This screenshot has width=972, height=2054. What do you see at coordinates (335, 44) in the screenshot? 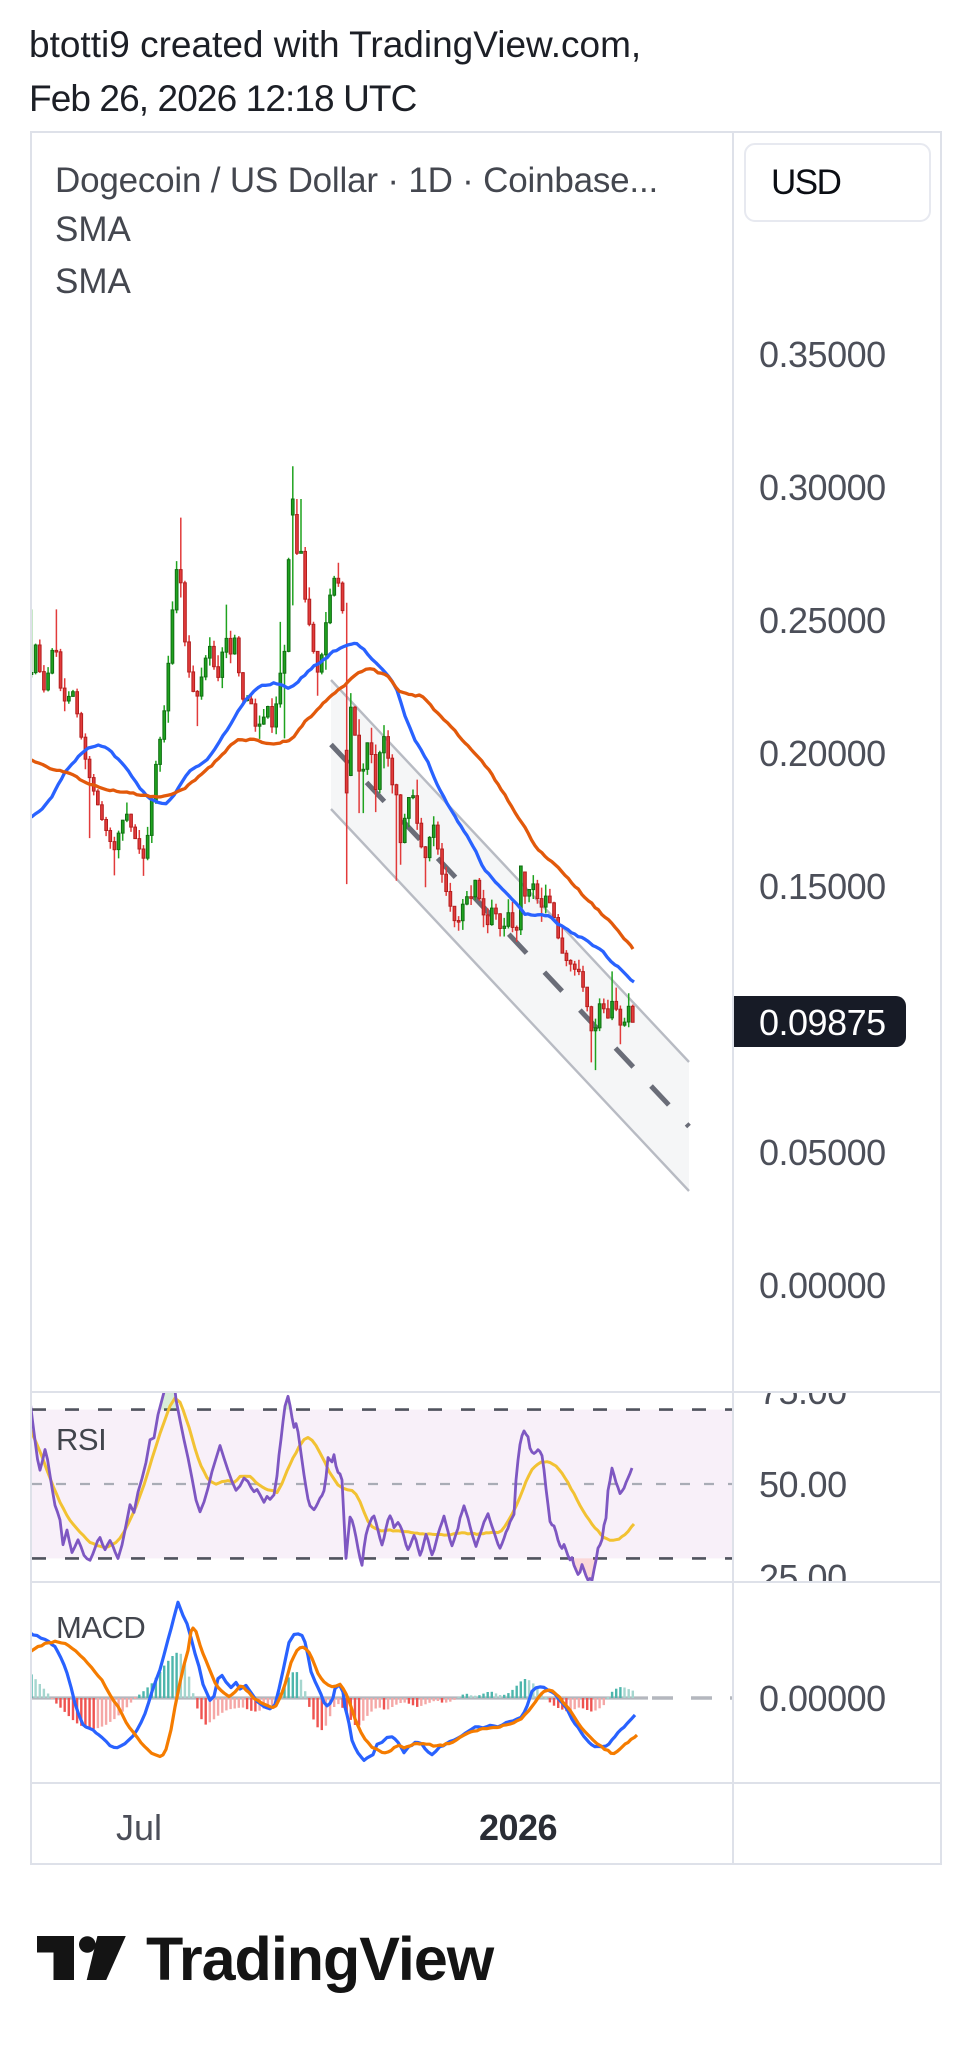
I see `svg-text:btotti9 created with TradingVi: btotti9 created with TradingView.com,` at bounding box center [335, 44].